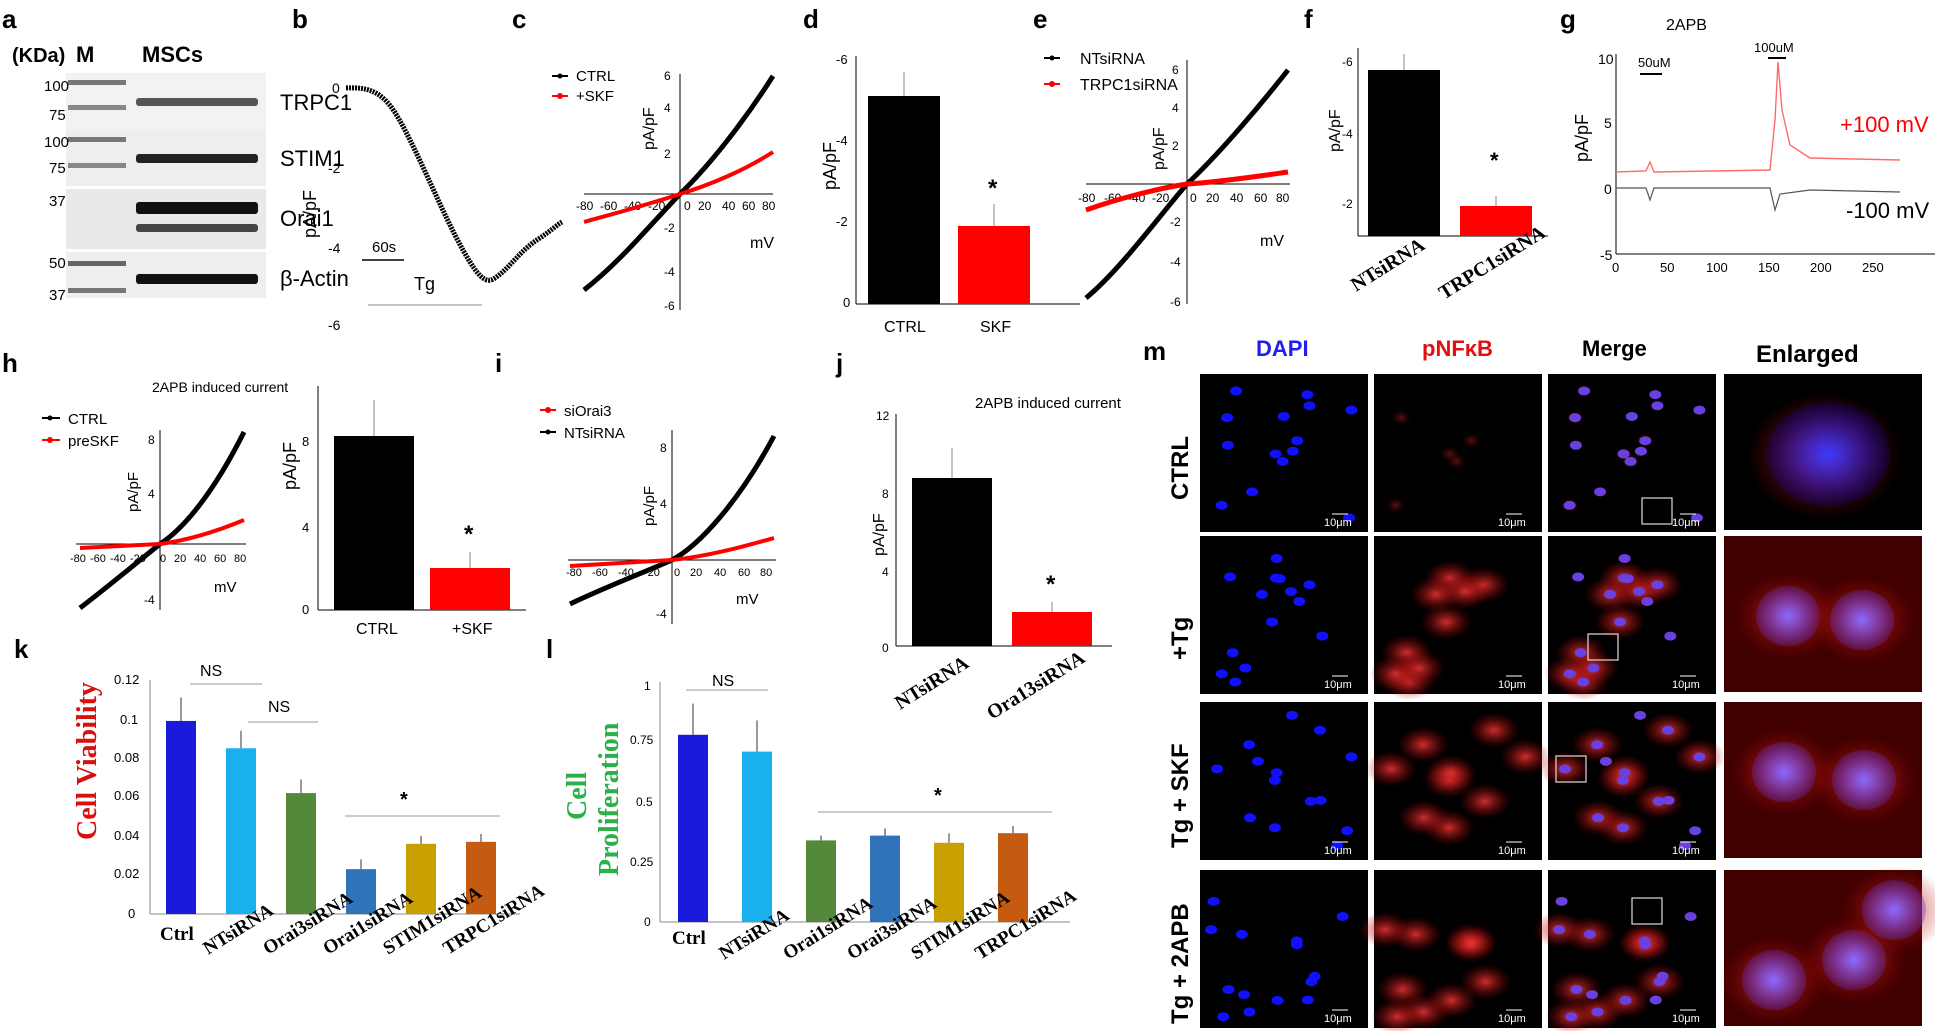 This screenshot has width=1935, height=1031. What do you see at coordinates (663, 448) in the screenshot?
I see `i-ytick: 8` at bounding box center [663, 448].